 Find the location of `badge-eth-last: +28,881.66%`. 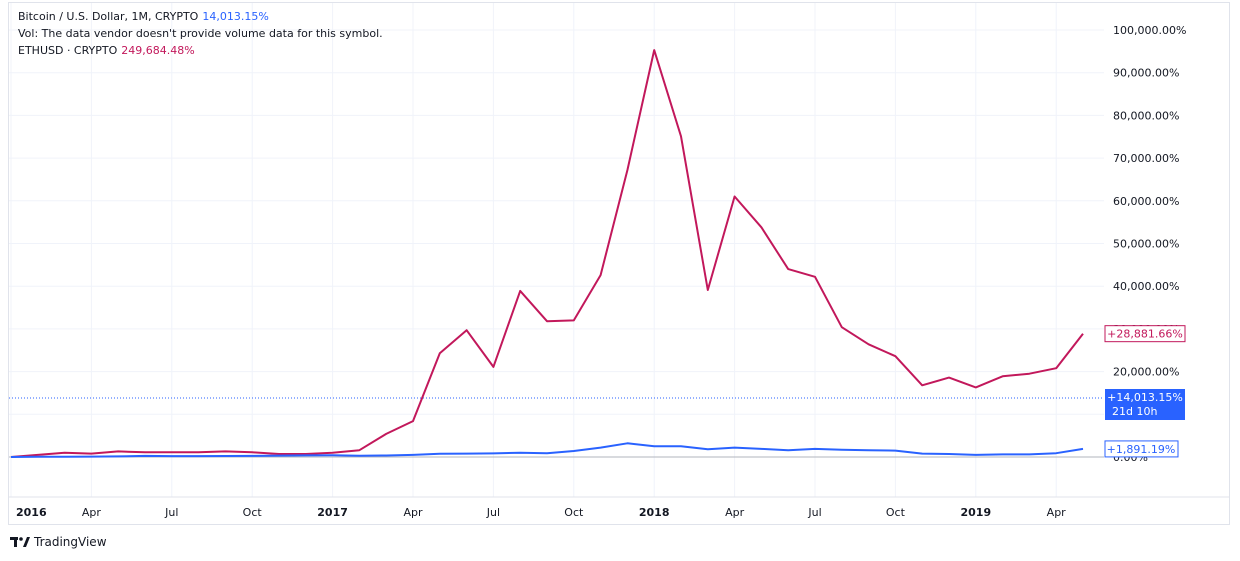

badge-eth-last: +28,881.66% is located at coordinates (1145, 334).